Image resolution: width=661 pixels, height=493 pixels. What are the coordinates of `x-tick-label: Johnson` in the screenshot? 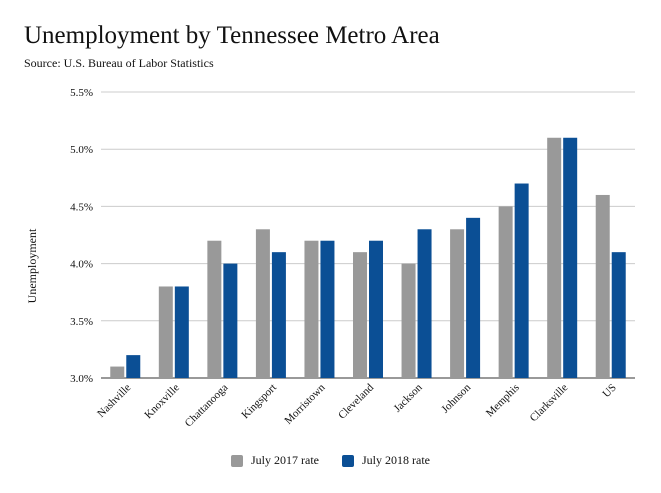 It's located at (456, 398).